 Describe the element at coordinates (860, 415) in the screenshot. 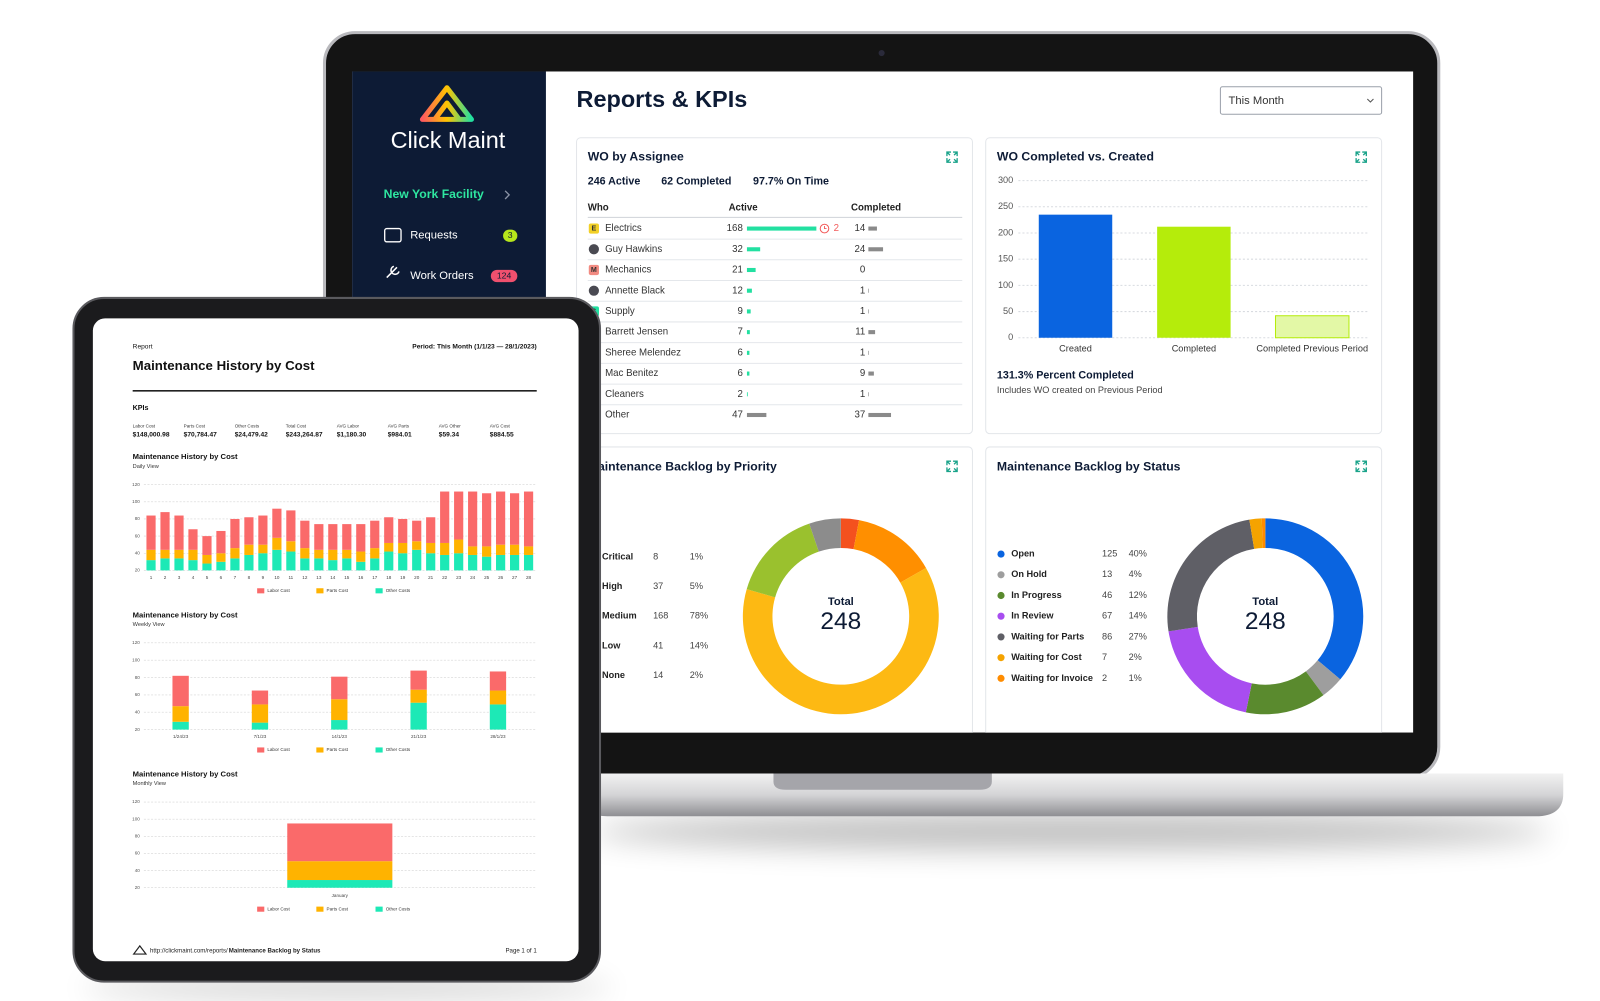

I see `completed-count: 37` at that location.